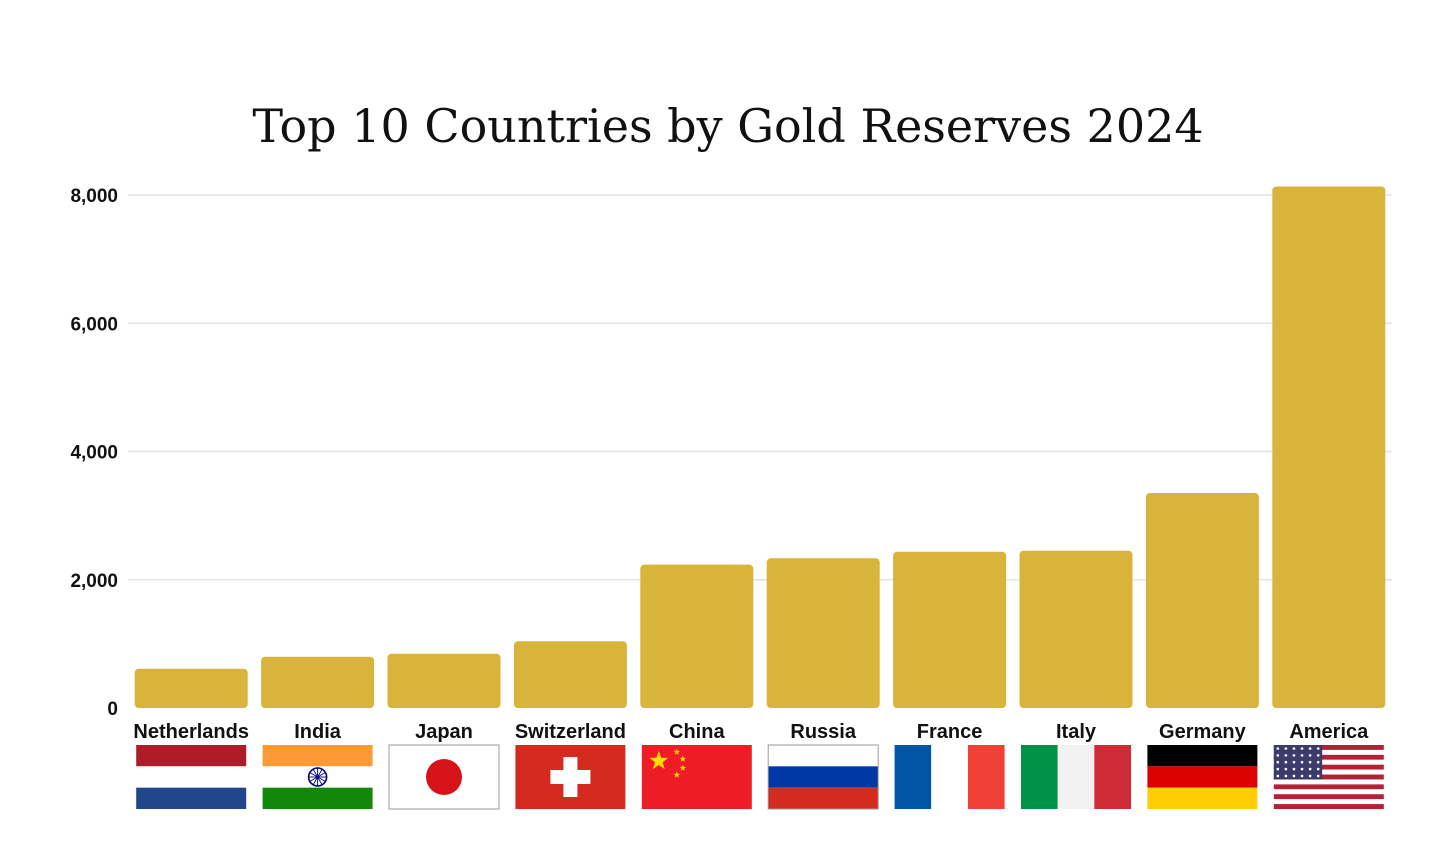  I want to click on germany-flag-icon, so click(1202, 777).